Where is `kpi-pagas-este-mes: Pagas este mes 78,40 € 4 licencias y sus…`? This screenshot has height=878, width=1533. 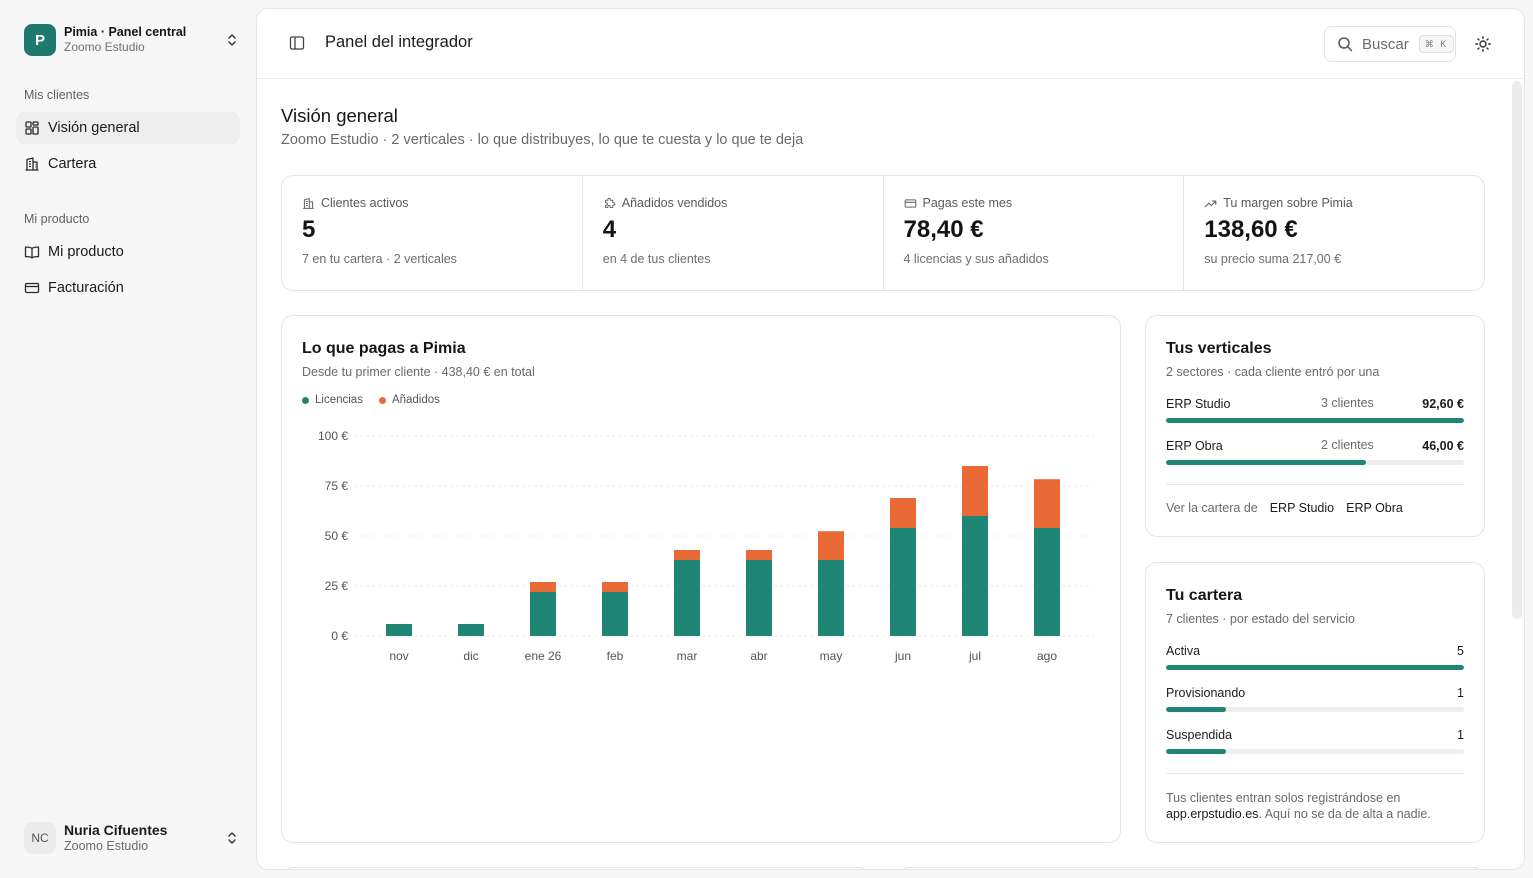 kpi-pagas-este-mes: Pagas este mes 78,40 € 4 licencias y sus… is located at coordinates (1034, 233).